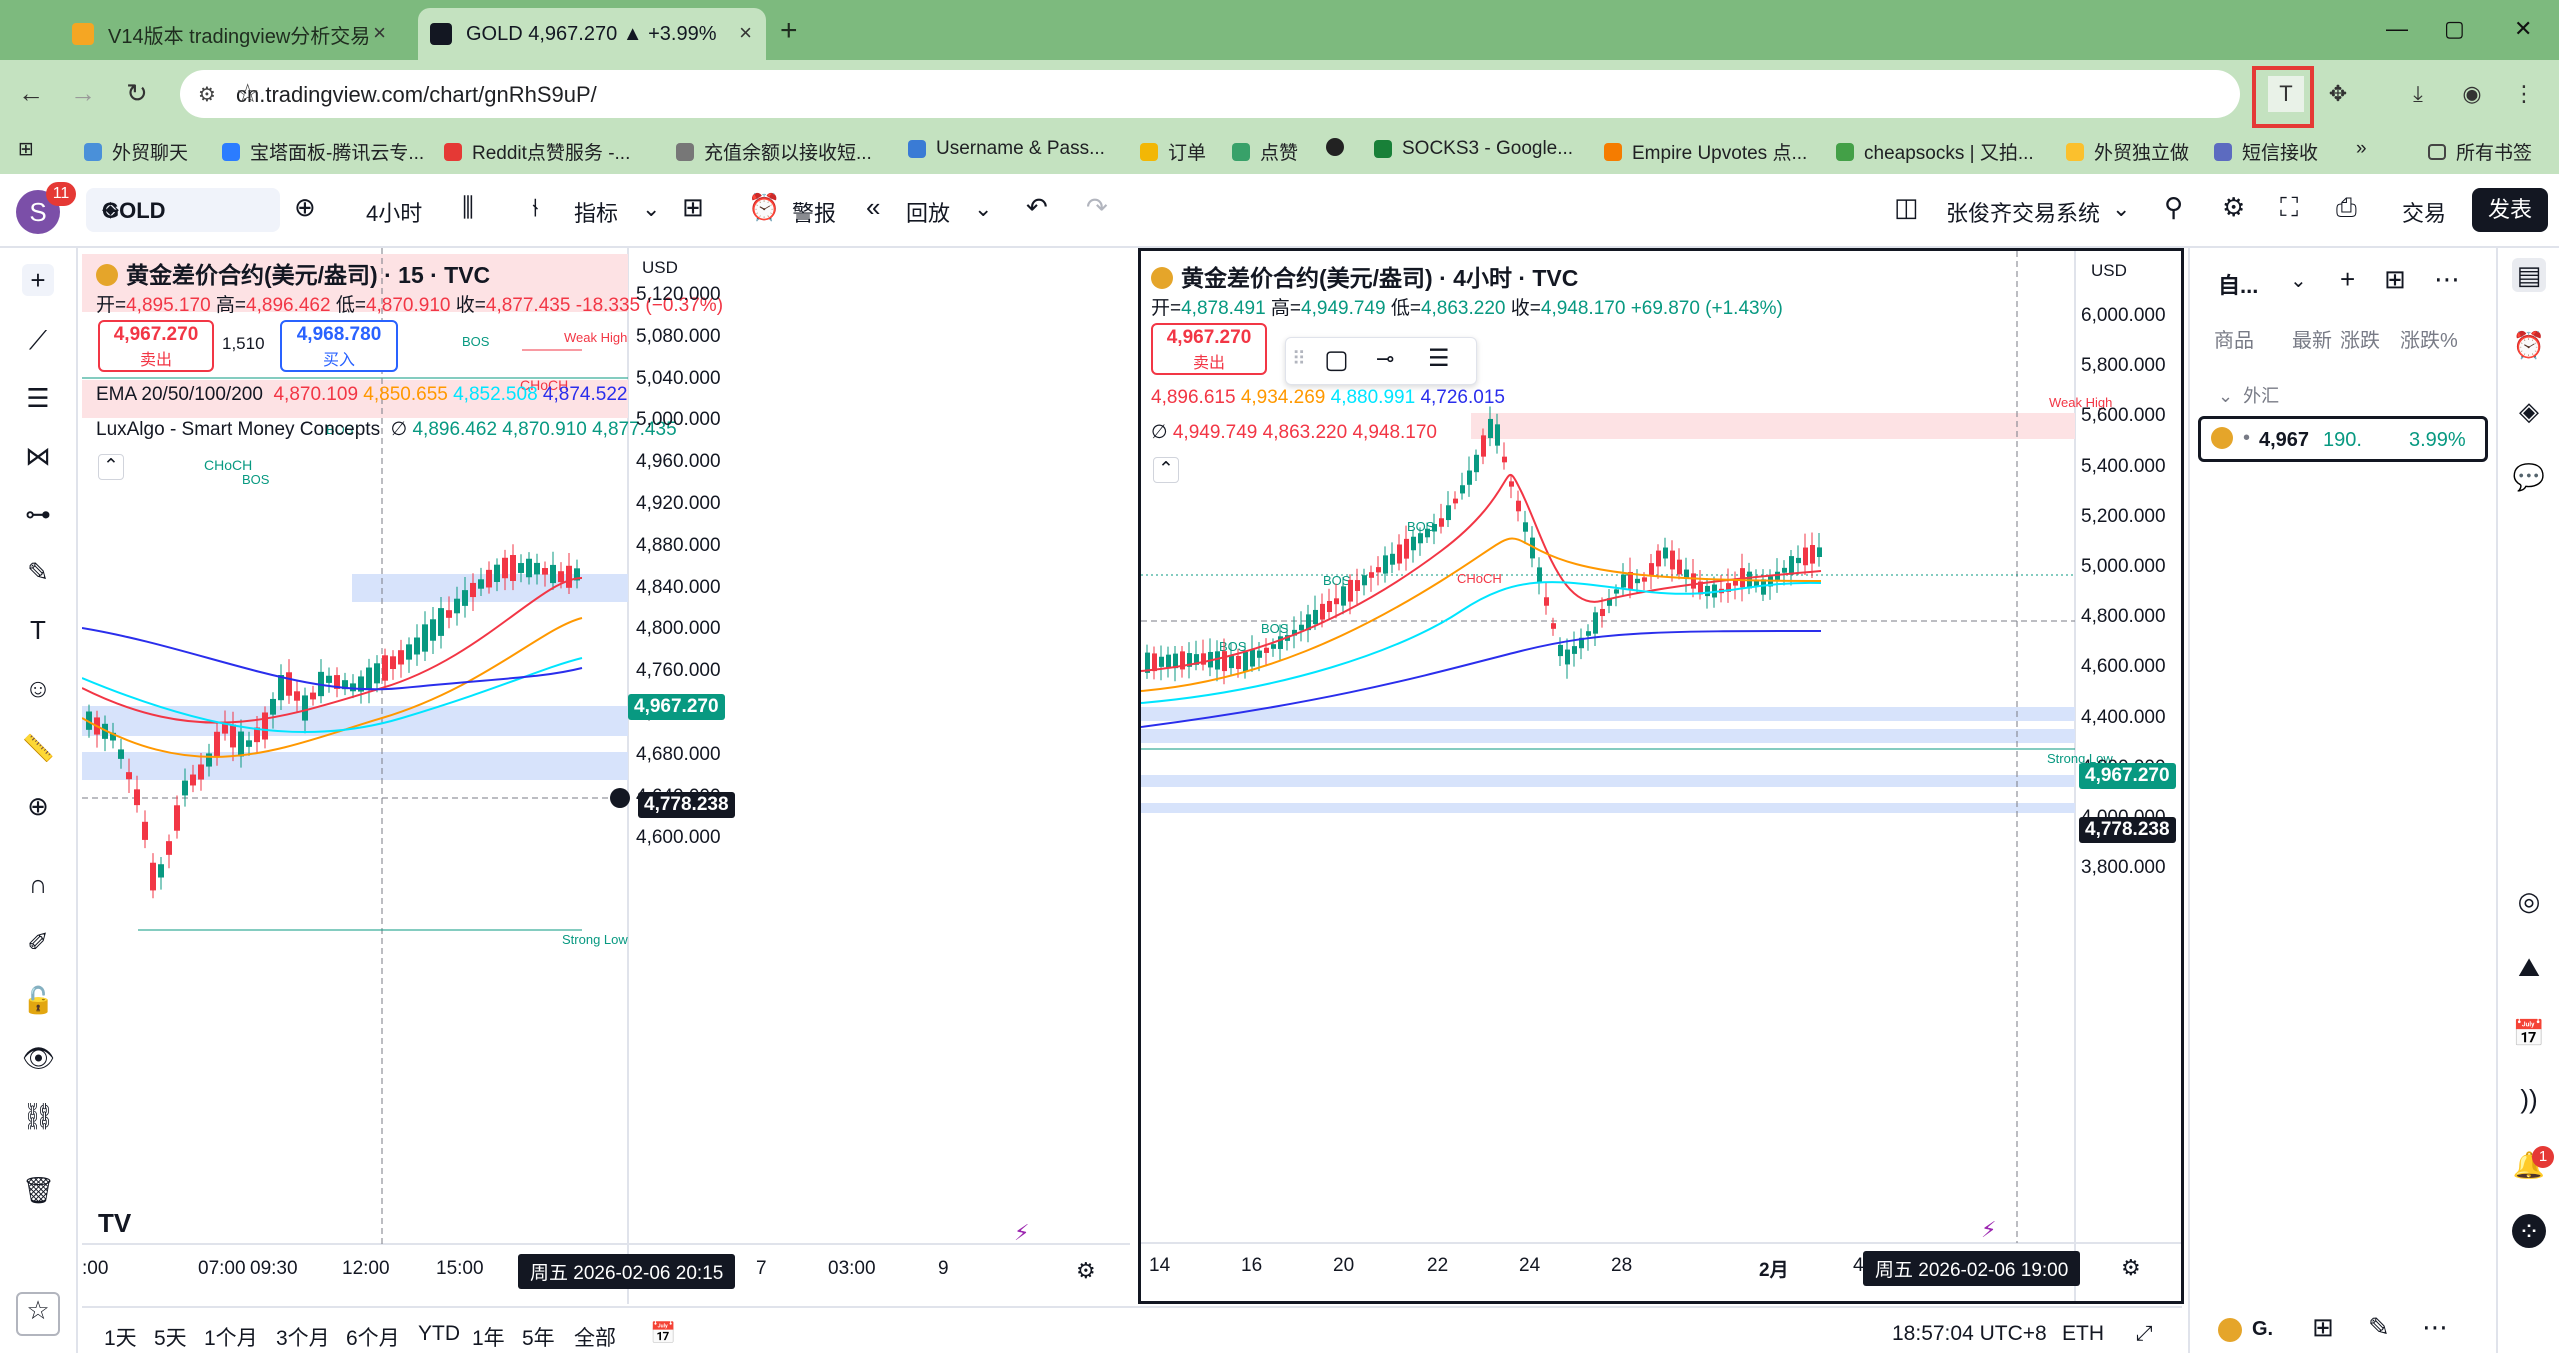  Describe the element at coordinates (231, 1338) in the screenshot. I see `range-1m: 1个月` at that location.